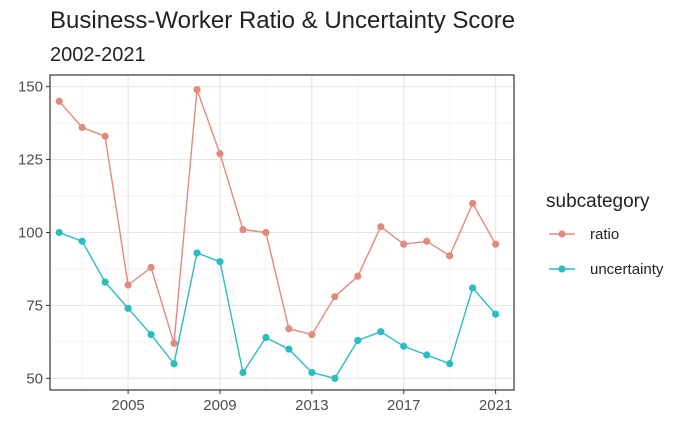  What do you see at coordinates (30, 160) in the screenshot?
I see `y-tick-label: 125` at bounding box center [30, 160].